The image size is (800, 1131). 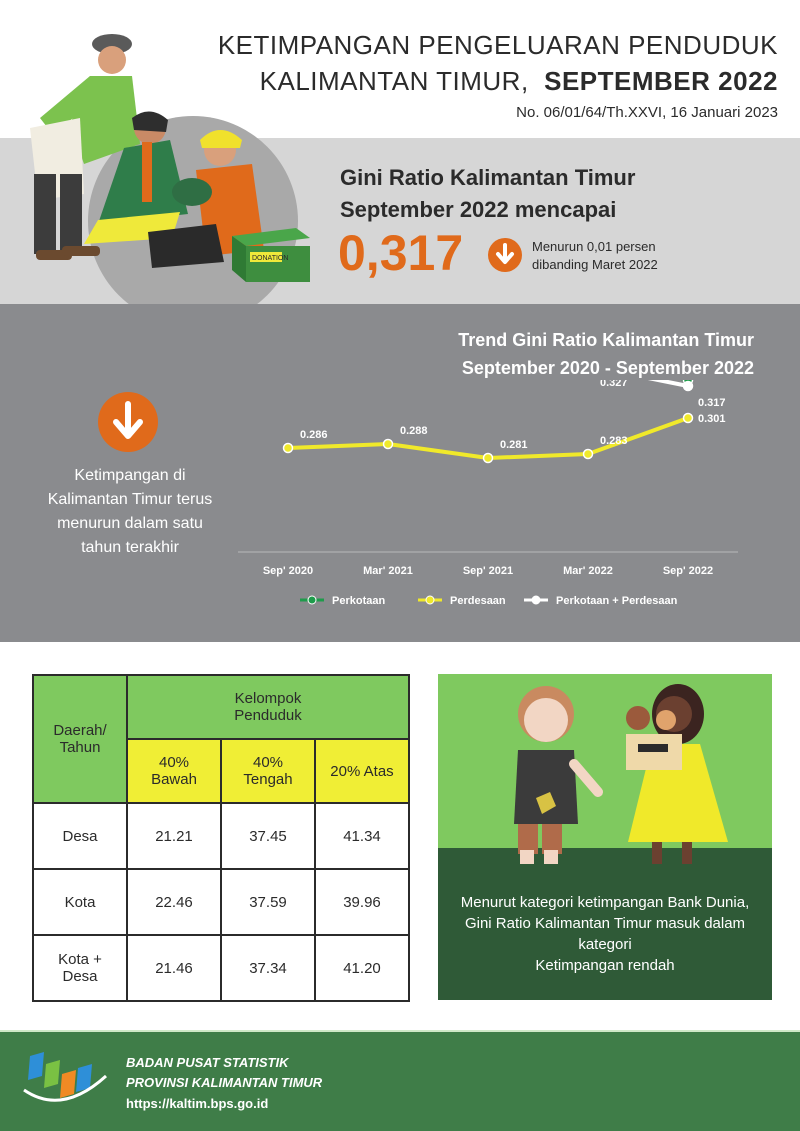 I want to click on column-header-label: 40% Bawah, so click(x=174, y=771).